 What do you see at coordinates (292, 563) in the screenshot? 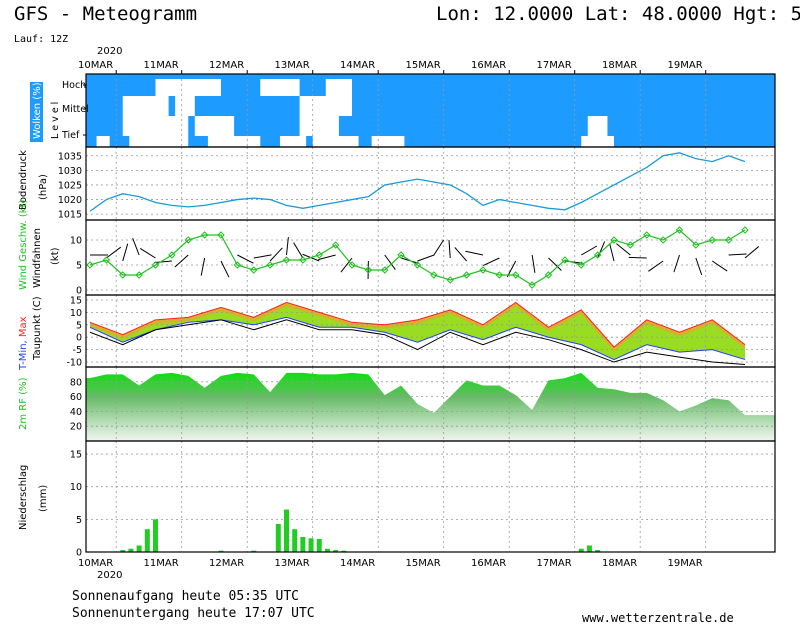
I see `day-label-bottom: 13MAR` at bounding box center [292, 563].